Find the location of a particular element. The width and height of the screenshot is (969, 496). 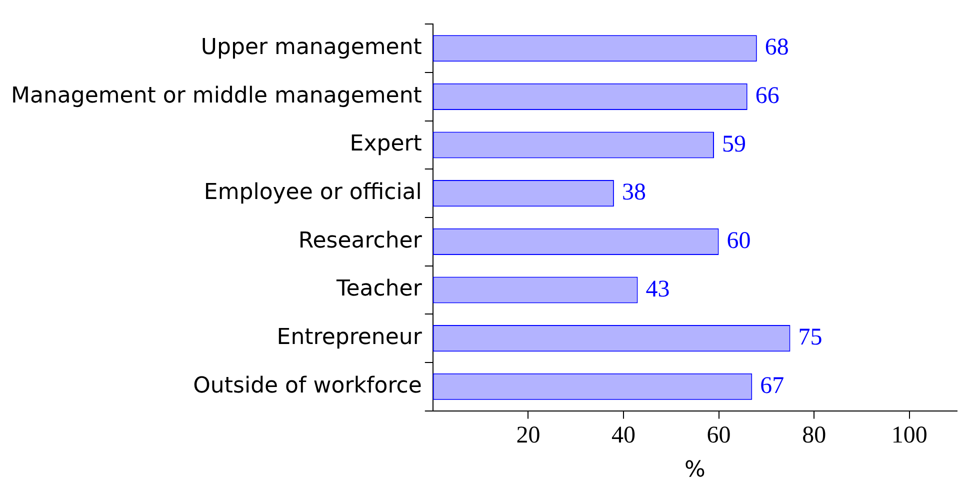

y-tick-label: Management or middle management is located at coordinates (216, 95).